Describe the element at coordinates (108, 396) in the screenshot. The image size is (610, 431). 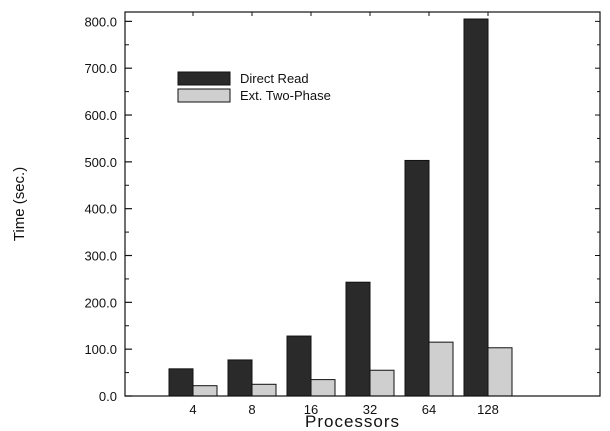
I see `y-tick-label: 0.0` at that location.